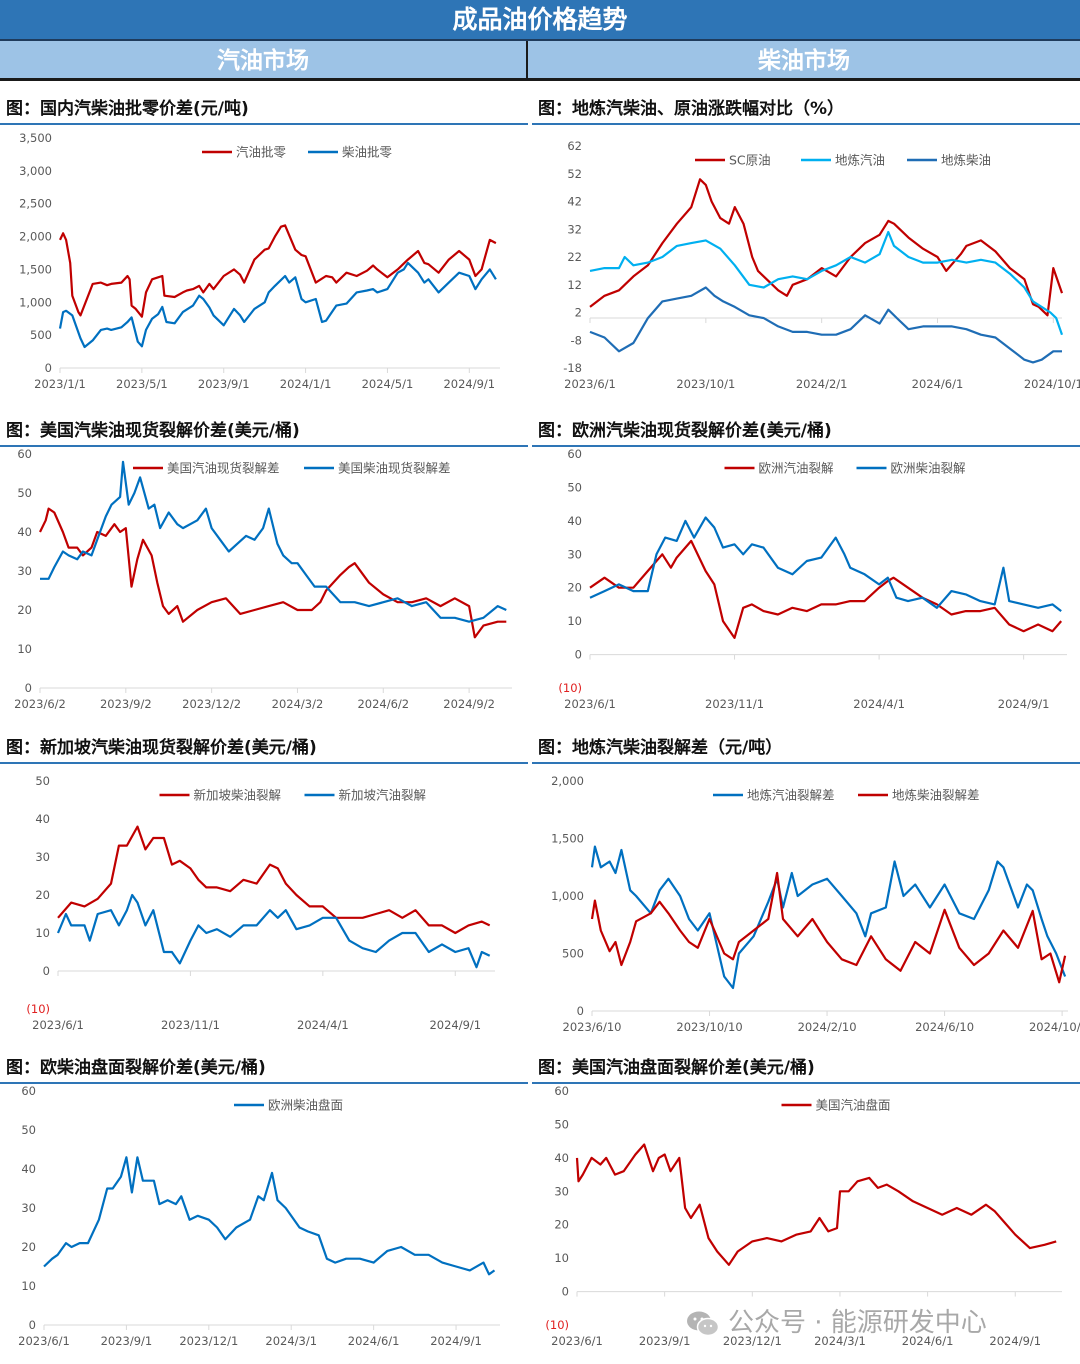 The height and width of the screenshot is (1364, 1080). Describe the element at coordinates (966, 160) in the screenshot. I see `legend-label: 地炼柴油` at that location.